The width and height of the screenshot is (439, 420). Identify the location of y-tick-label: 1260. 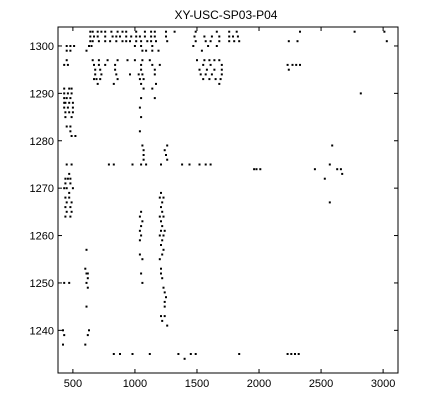
(42, 237).